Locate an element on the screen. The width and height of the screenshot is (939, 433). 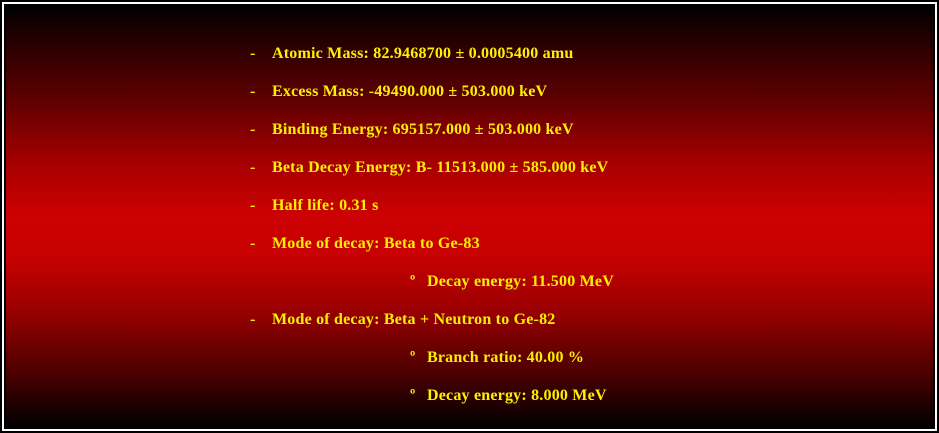
data-line-text: Half life: 0.31 s is located at coordinates (325, 205).